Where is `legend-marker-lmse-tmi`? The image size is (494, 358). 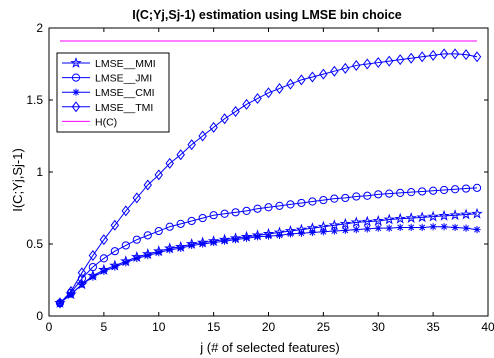 legend-marker-lmse-tmi is located at coordinates (76, 107).